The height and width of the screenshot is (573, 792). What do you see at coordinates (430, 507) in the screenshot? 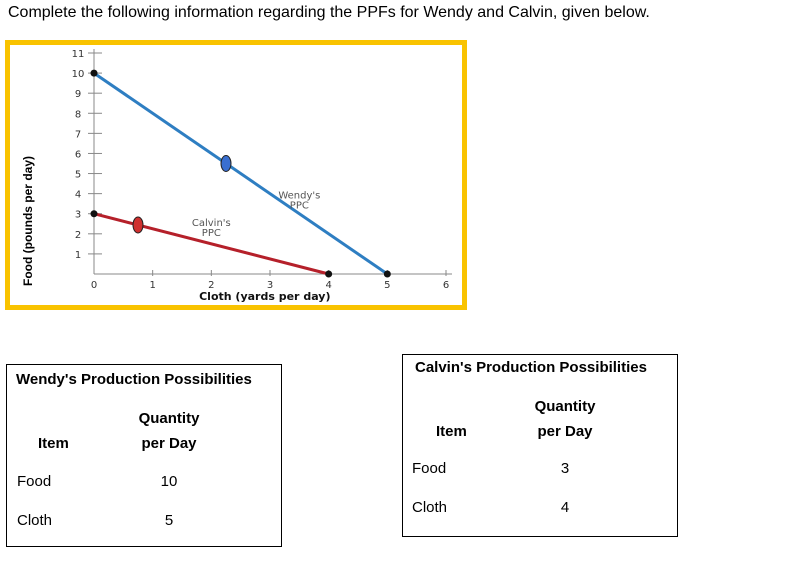
I see `calvin-row-item: Cloth` at bounding box center [430, 507].